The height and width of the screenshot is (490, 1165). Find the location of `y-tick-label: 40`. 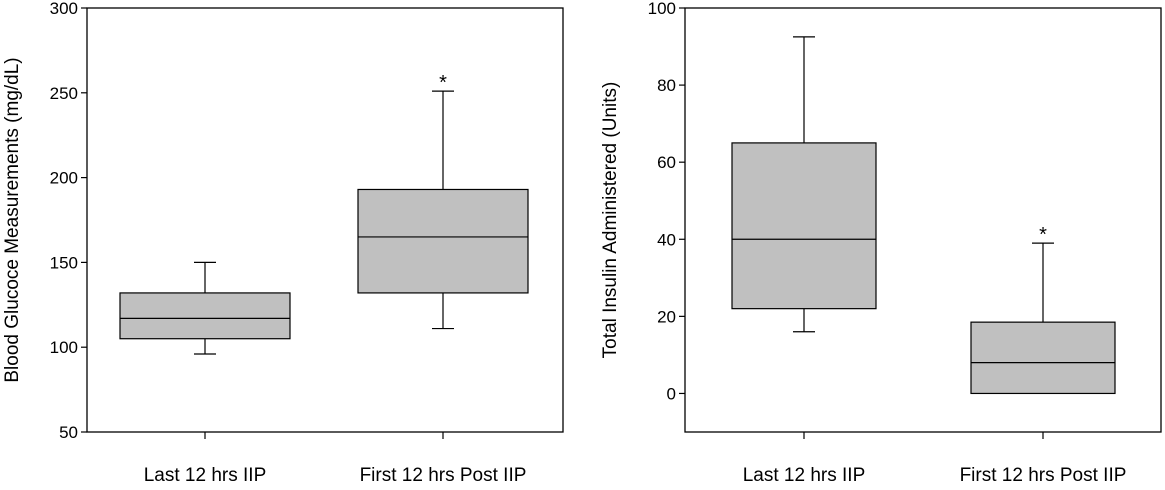

y-tick-label: 40 is located at coordinates (666, 239).